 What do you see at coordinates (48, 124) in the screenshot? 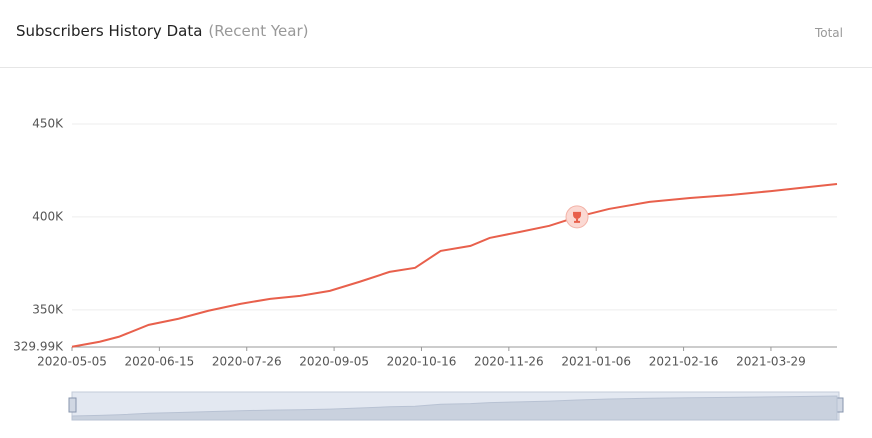
I see `y-tick-label: 450K` at bounding box center [48, 124].